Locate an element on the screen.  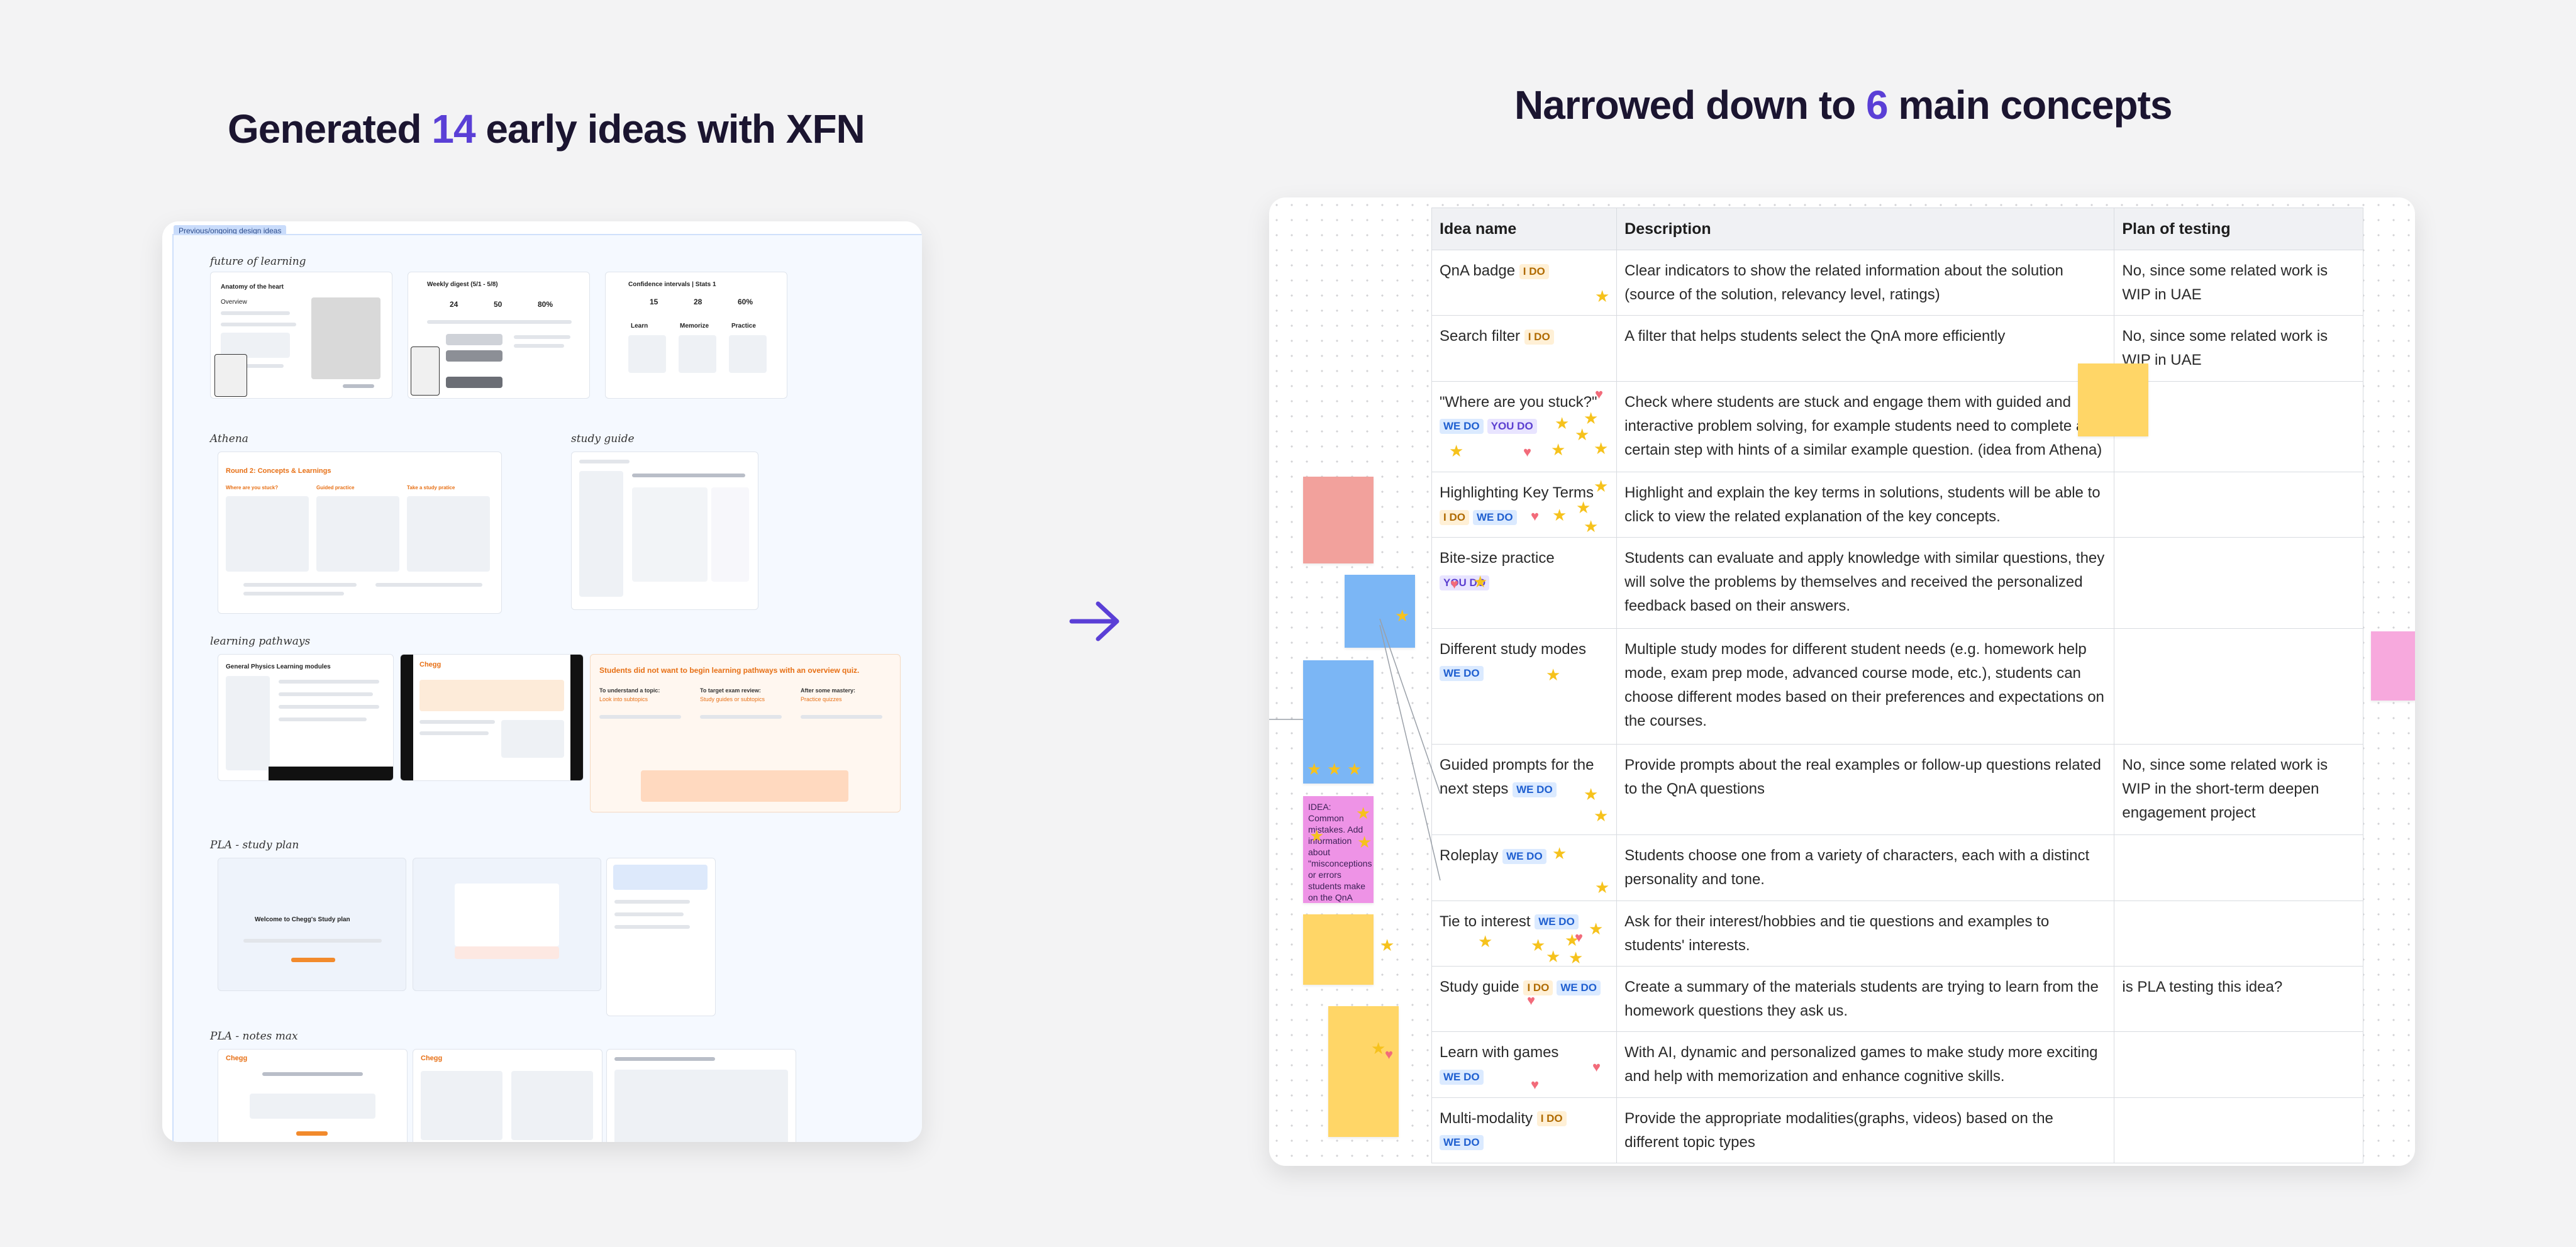
idea-name: Different study modes is located at coordinates (1513, 649).